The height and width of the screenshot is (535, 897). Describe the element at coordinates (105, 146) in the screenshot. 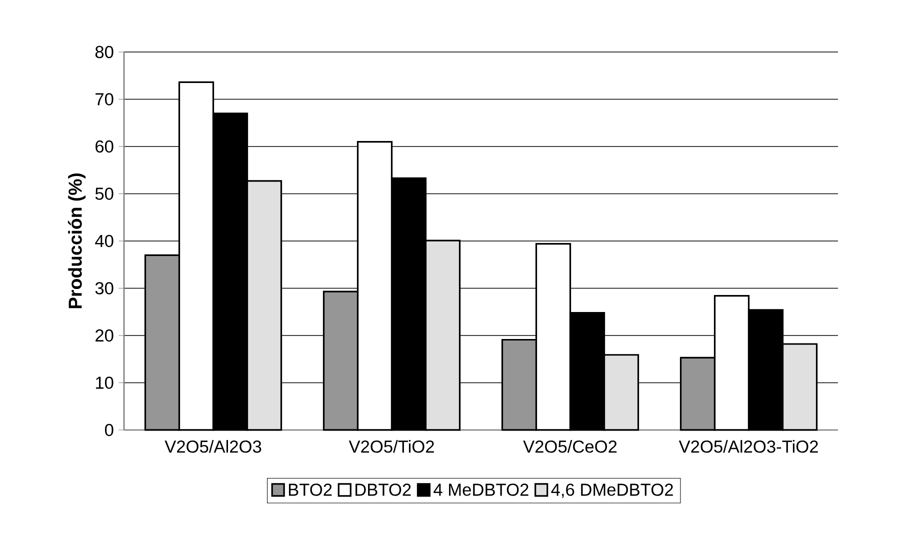

I see `y-tick-label: 60` at that location.